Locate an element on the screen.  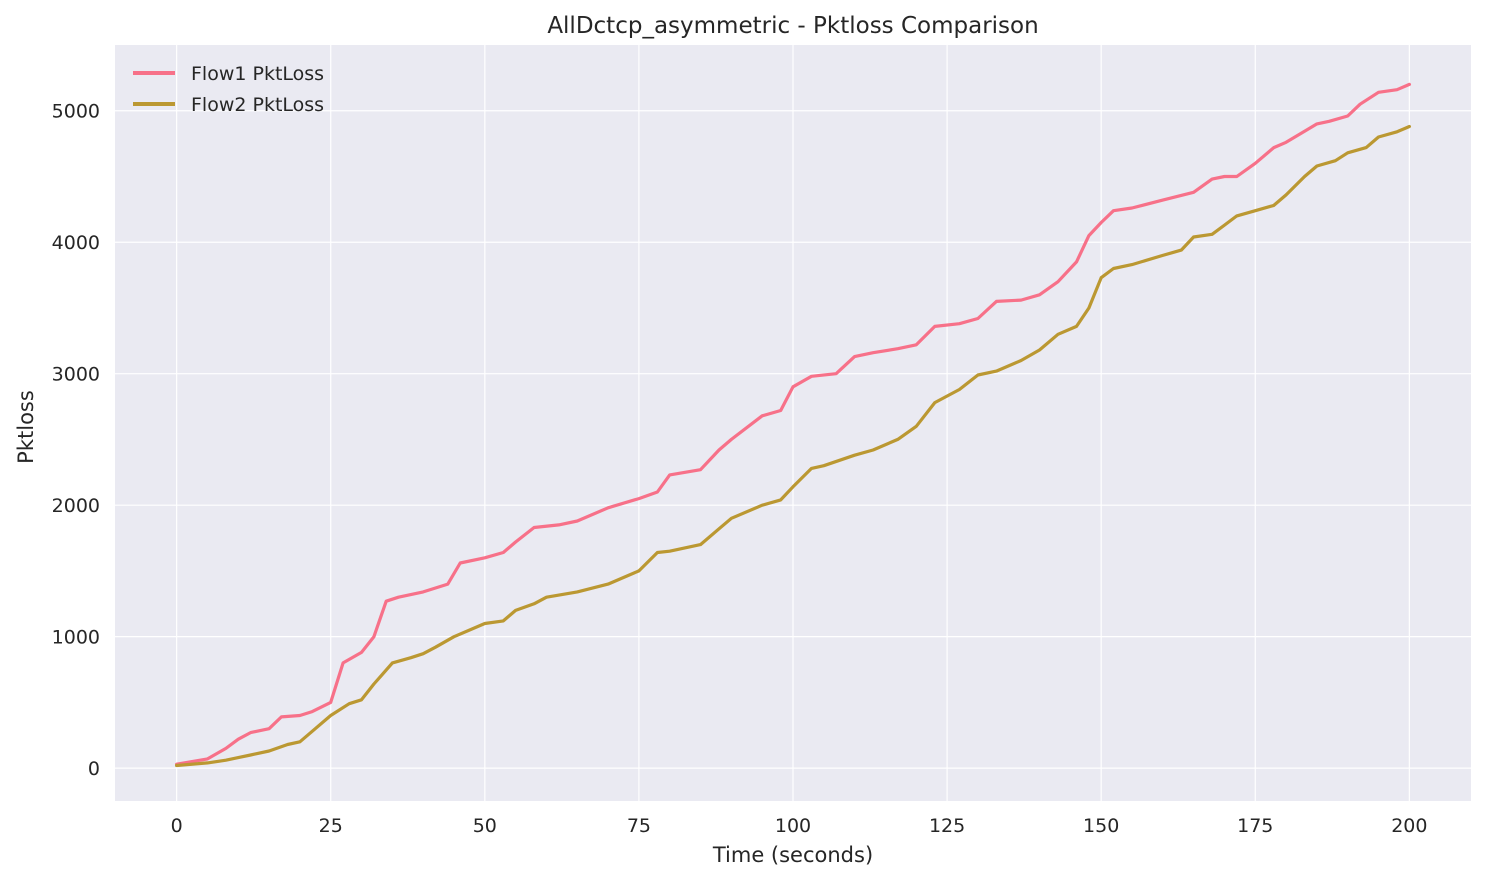
x-tick-label: 0 is located at coordinates (177, 826).